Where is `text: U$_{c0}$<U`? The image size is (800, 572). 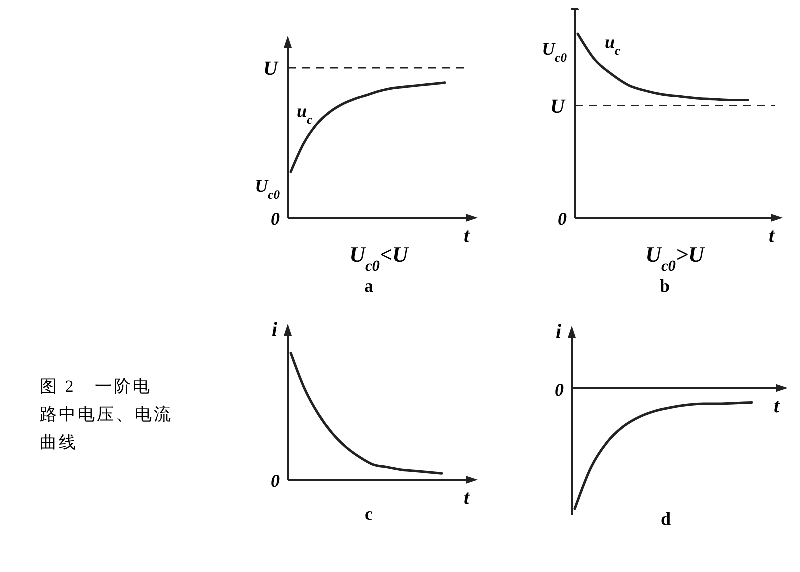
text: U$_{c0}$<U is located at coordinates (380, 258).